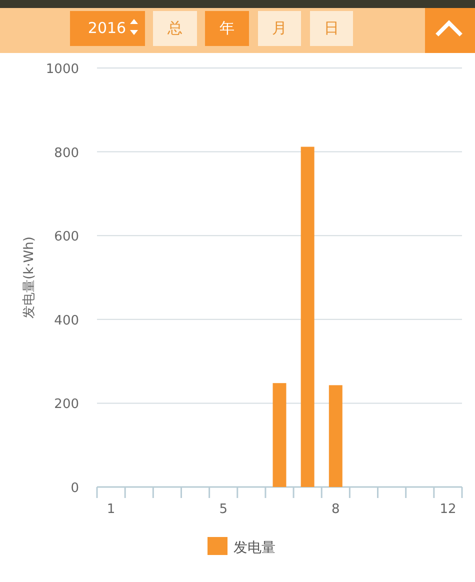  What do you see at coordinates (66, 237) in the screenshot?
I see `y-tick-label: 600` at bounding box center [66, 237].